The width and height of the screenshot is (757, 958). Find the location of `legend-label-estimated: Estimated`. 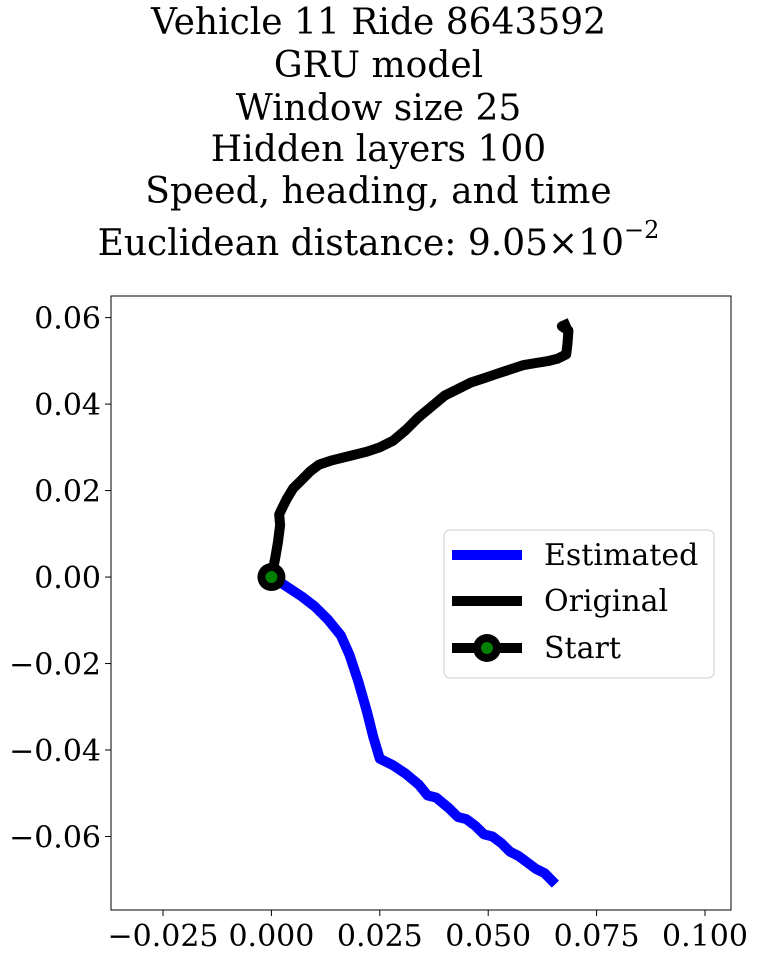

legend-label-estimated: Estimated is located at coordinates (621, 555).